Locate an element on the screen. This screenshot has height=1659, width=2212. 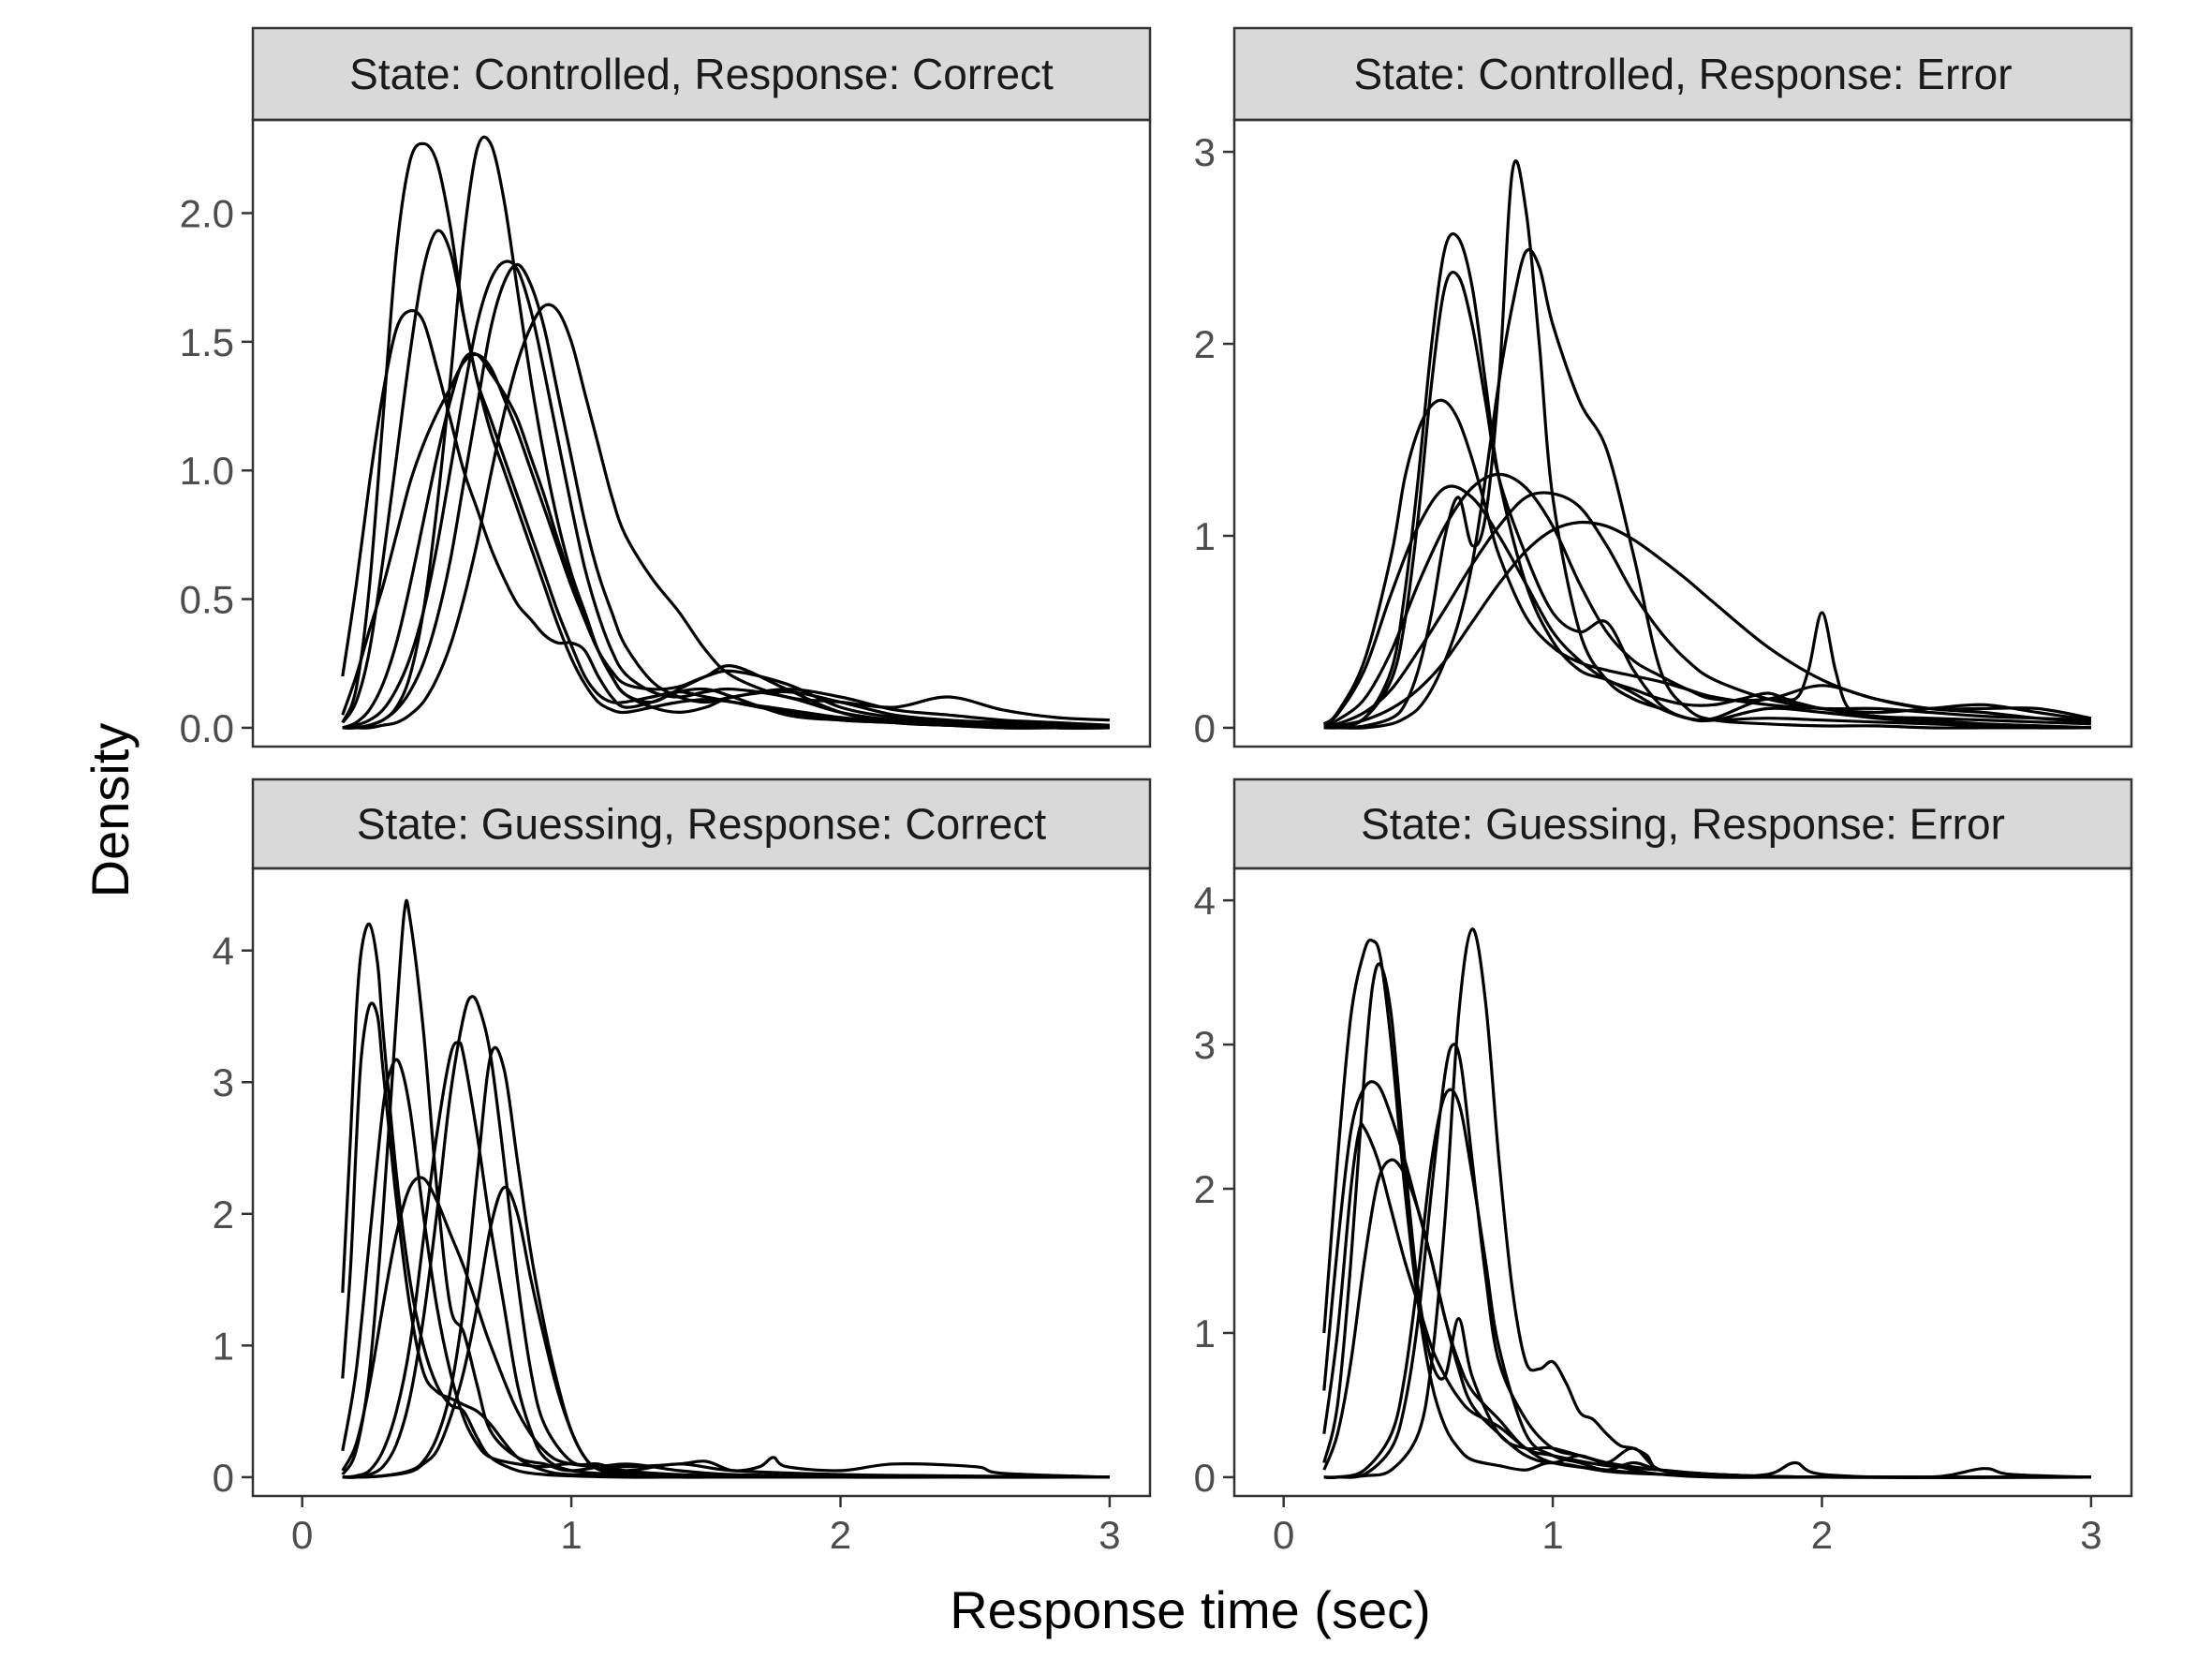
strip-label: State: Guessing, Response: Error is located at coordinates (1683, 824).